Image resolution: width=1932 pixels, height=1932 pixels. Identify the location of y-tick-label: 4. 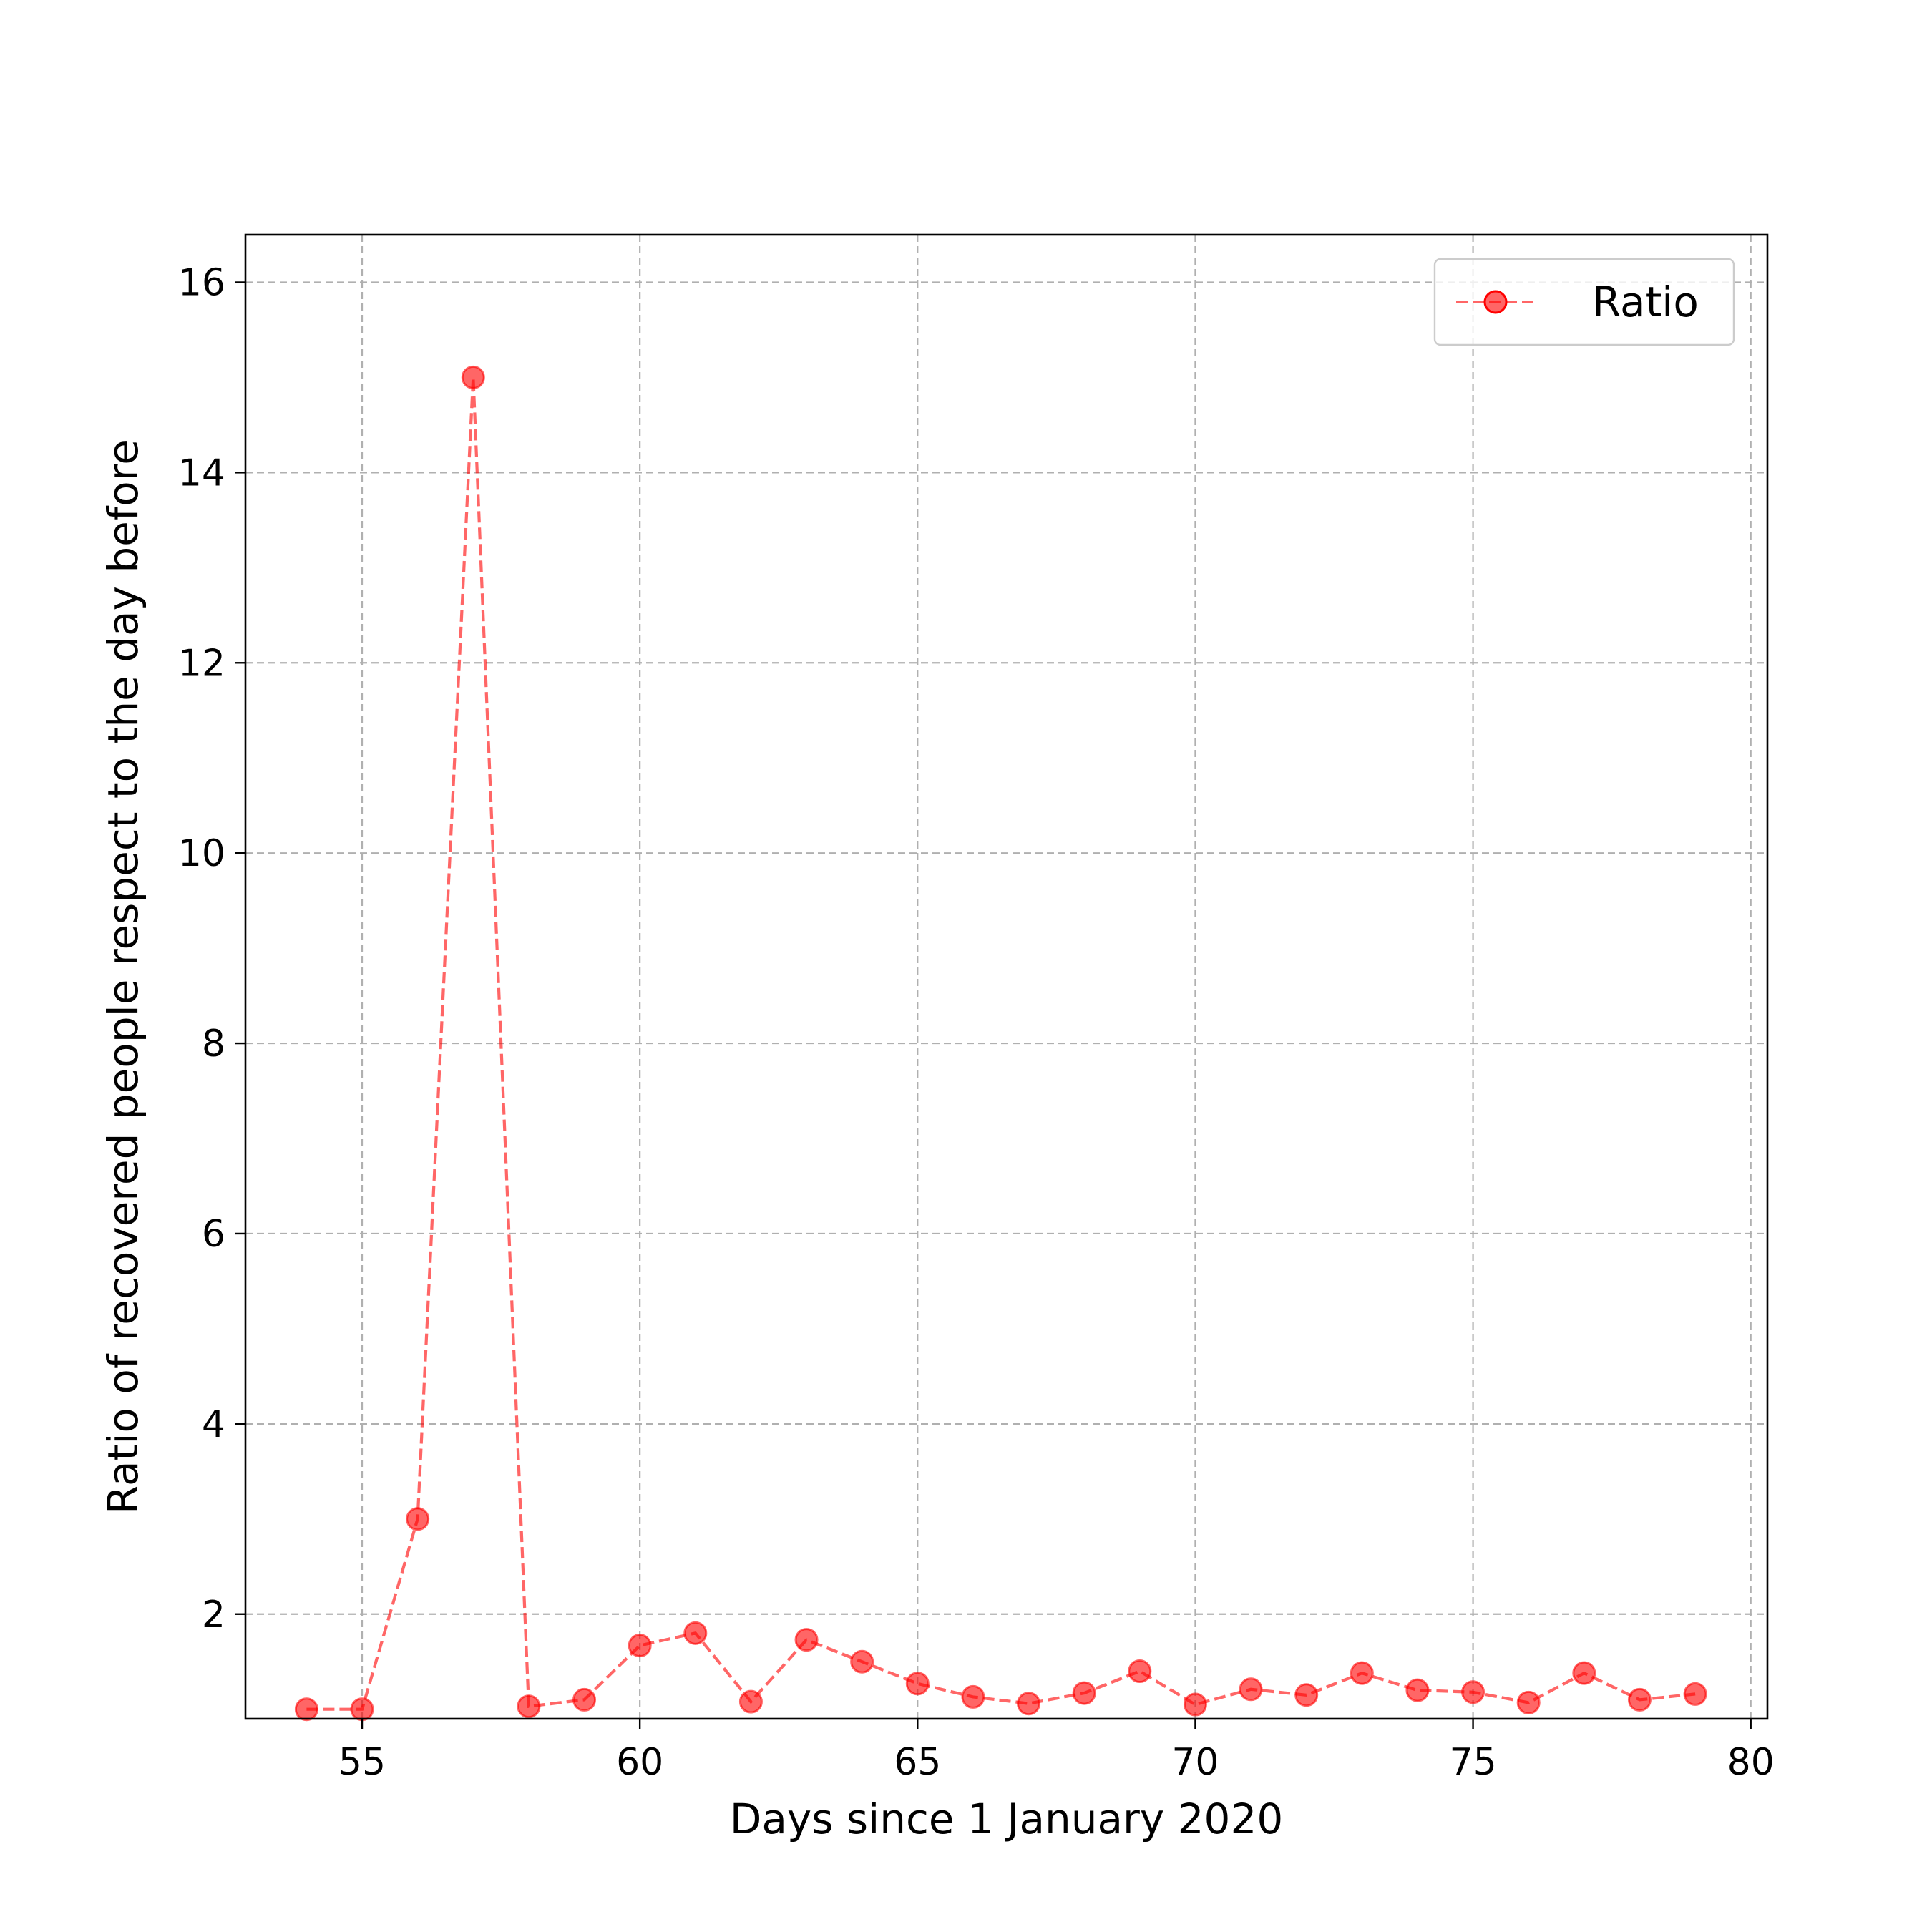
(213, 1424).